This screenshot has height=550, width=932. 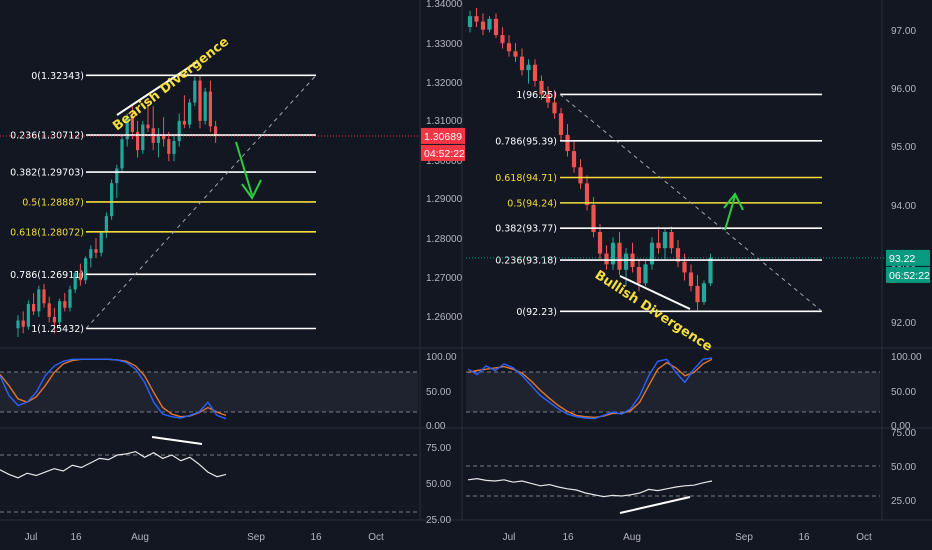 What do you see at coordinates (444, 199) in the screenshot?
I see `y-tick-label: 1.29000` at bounding box center [444, 199].